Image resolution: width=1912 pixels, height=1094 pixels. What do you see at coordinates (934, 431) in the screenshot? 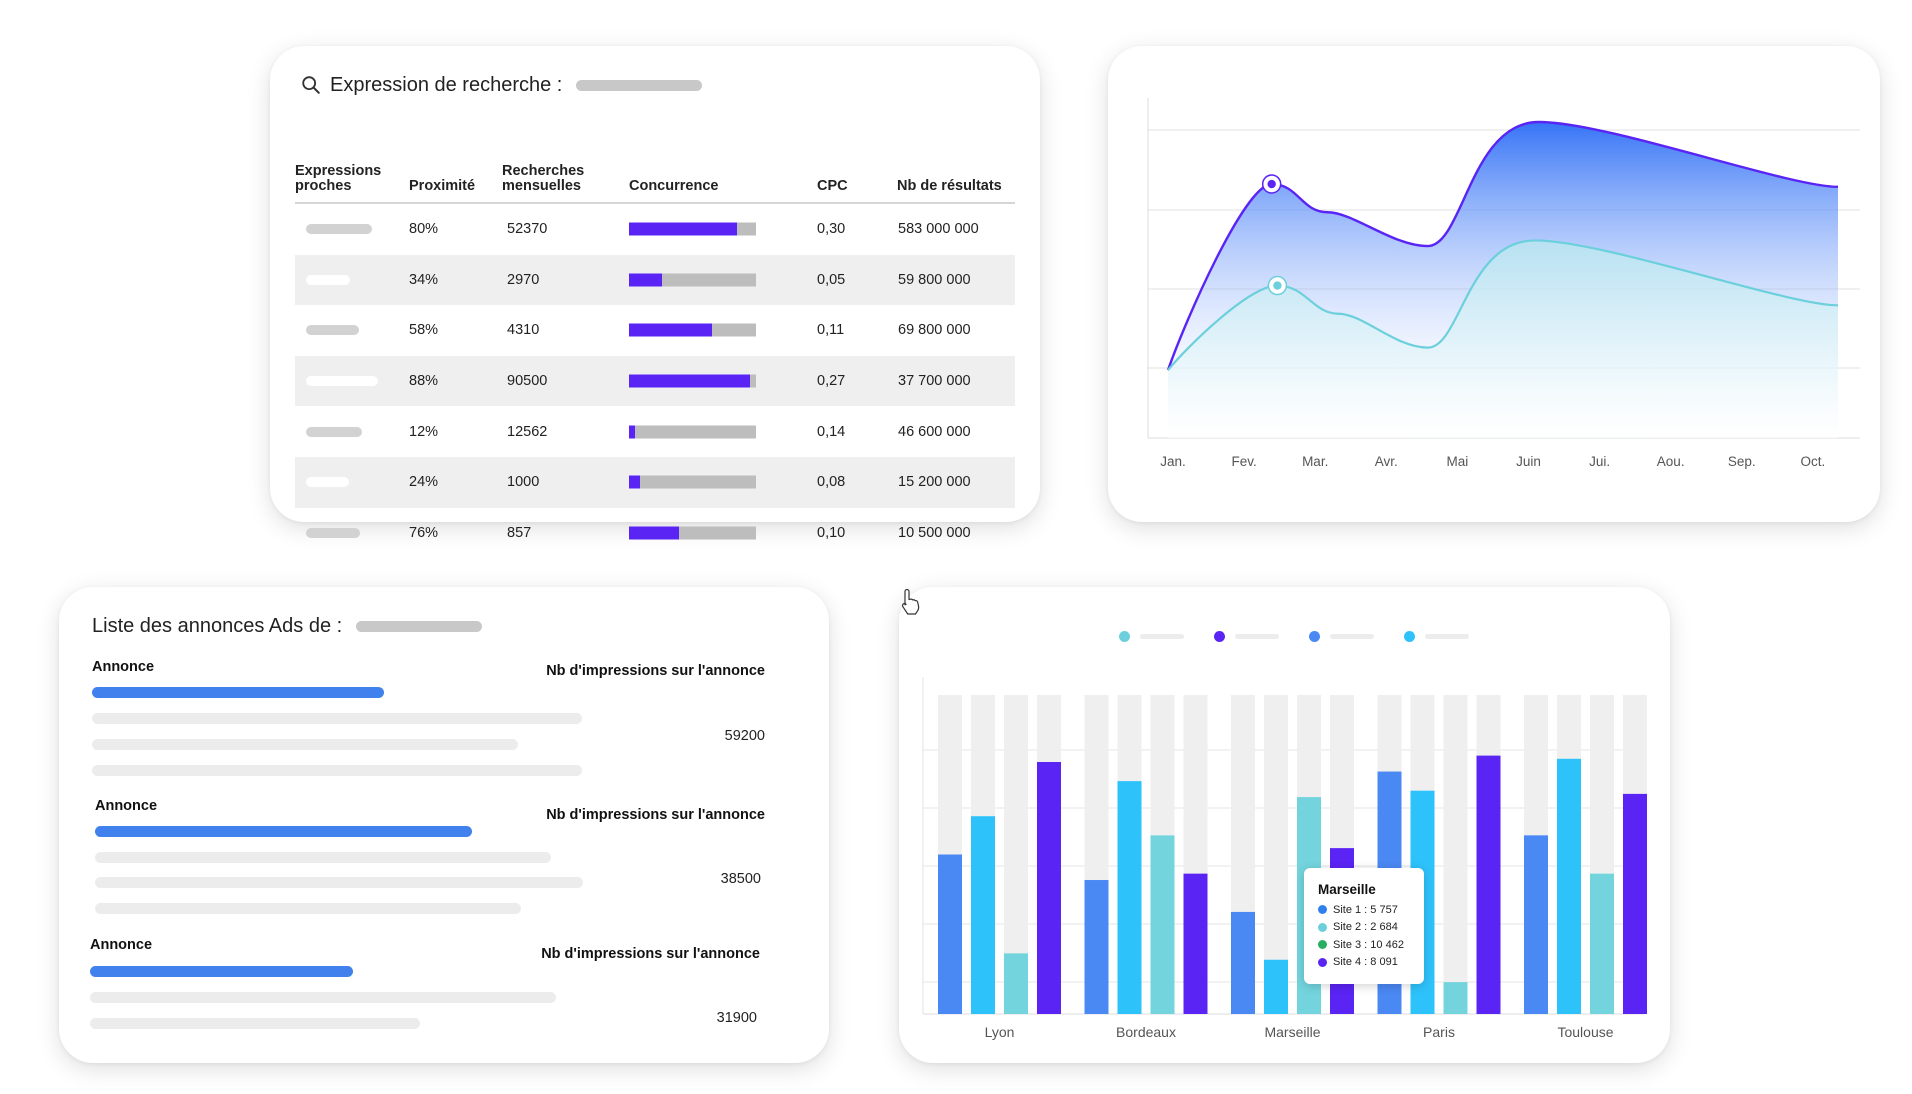
I see `cell-resultats: 46 600 000` at bounding box center [934, 431].